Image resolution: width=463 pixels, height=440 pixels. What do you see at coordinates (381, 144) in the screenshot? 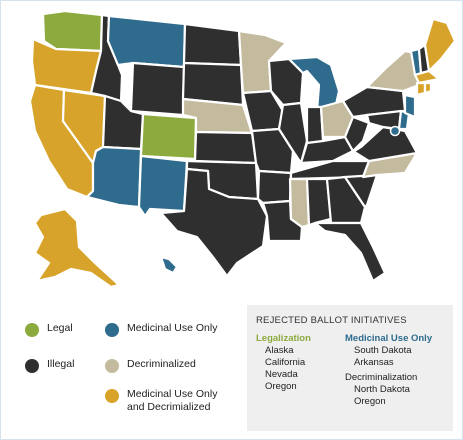
I see `state-va` at bounding box center [381, 144].